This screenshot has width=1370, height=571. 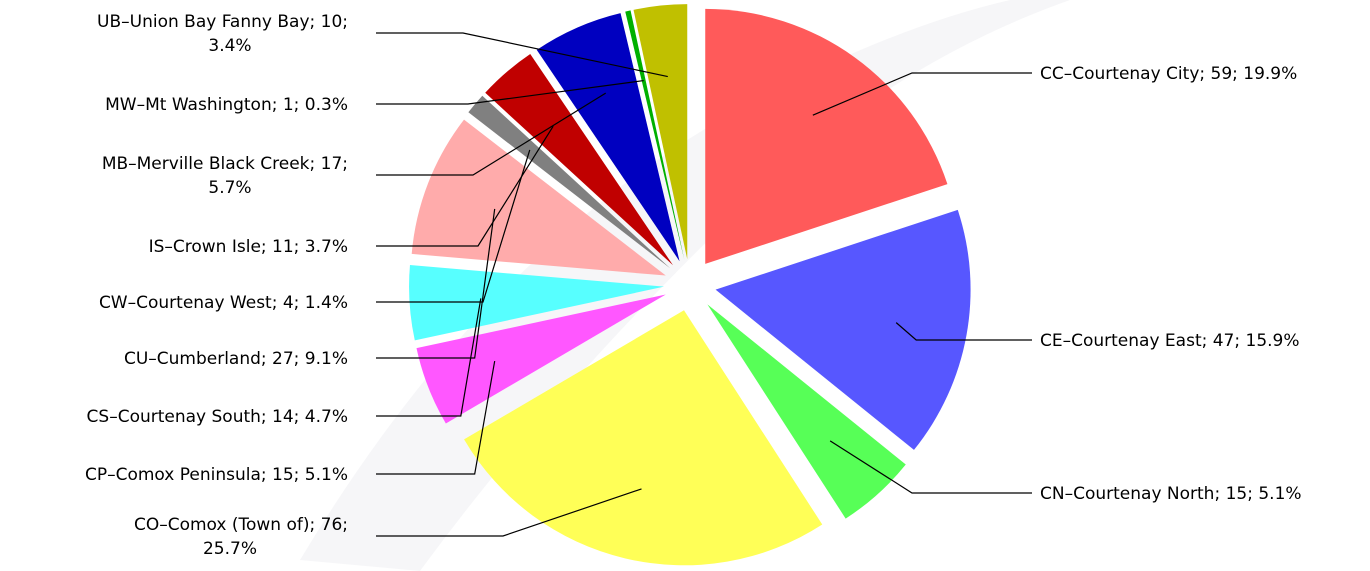 What do you see at coordinates (429, 357) in the screenshot?
I see `leader-line-cs` at bounding box center [429, 357].